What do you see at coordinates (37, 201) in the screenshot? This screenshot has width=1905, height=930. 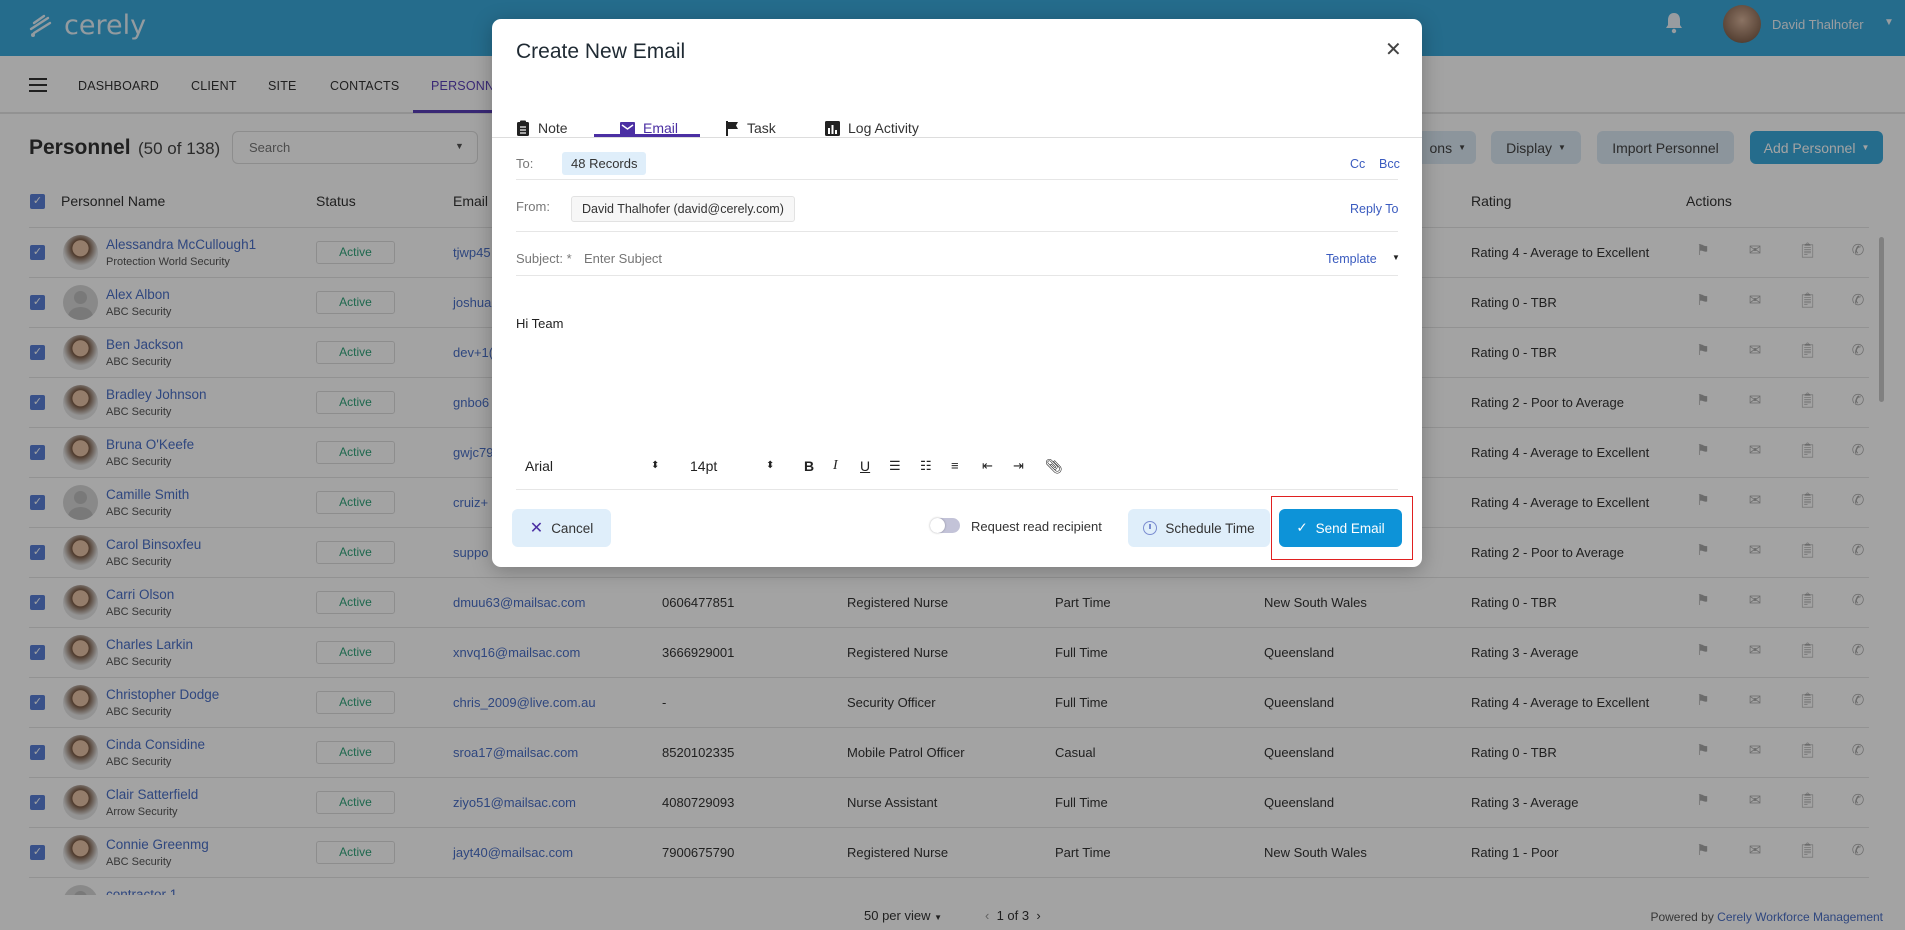 I see `select-all-checkbox: ✓` at bounding box center [37, 201].